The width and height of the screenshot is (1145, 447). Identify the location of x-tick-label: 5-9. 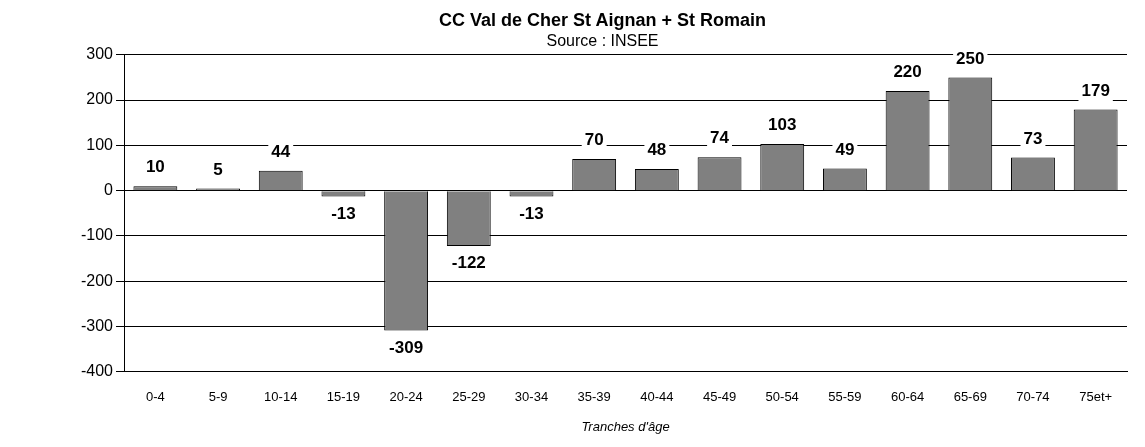
(218, 397).